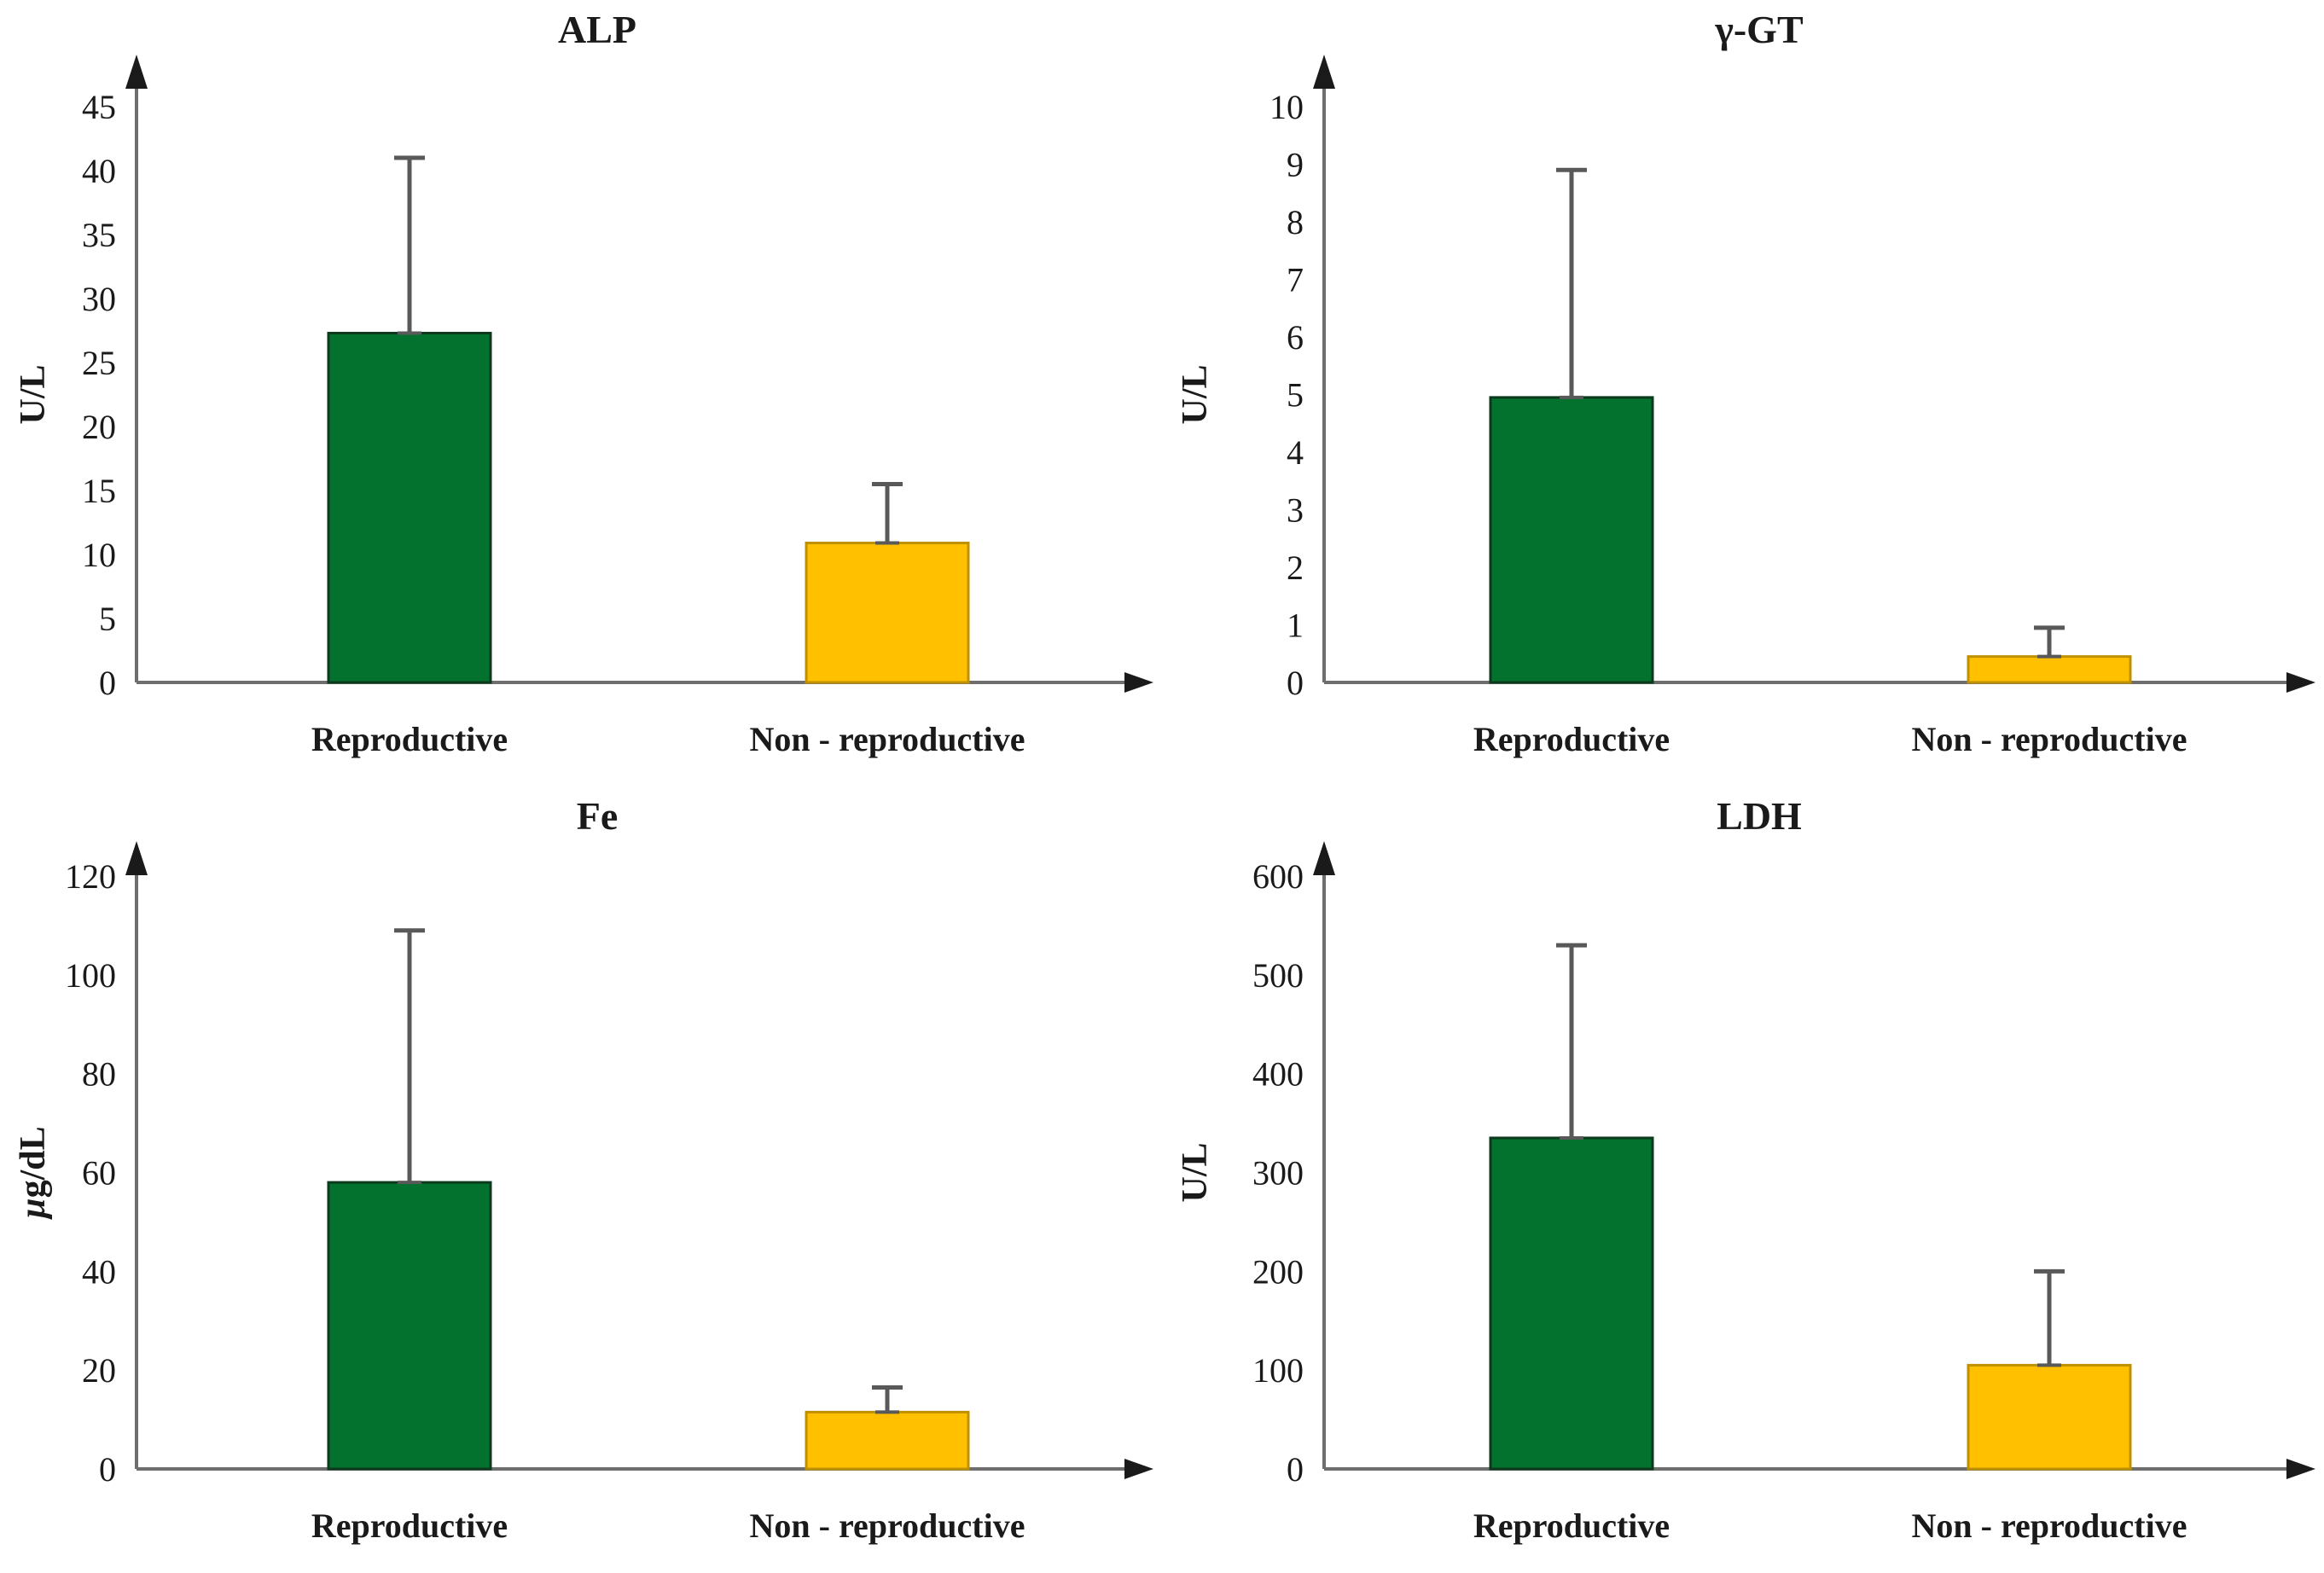 The image size is (2324, 1573). What do you see at coordinates (1278, 1173) in the screenshot?
I see `y-tick-label: 300` at bounding box center [1278, 1173].